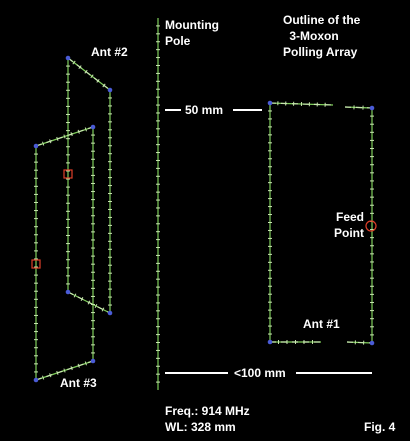 This screenshot has width=410, height=441. I want to click on spacing-50mm-label: 50 mm, so click(204, 110).